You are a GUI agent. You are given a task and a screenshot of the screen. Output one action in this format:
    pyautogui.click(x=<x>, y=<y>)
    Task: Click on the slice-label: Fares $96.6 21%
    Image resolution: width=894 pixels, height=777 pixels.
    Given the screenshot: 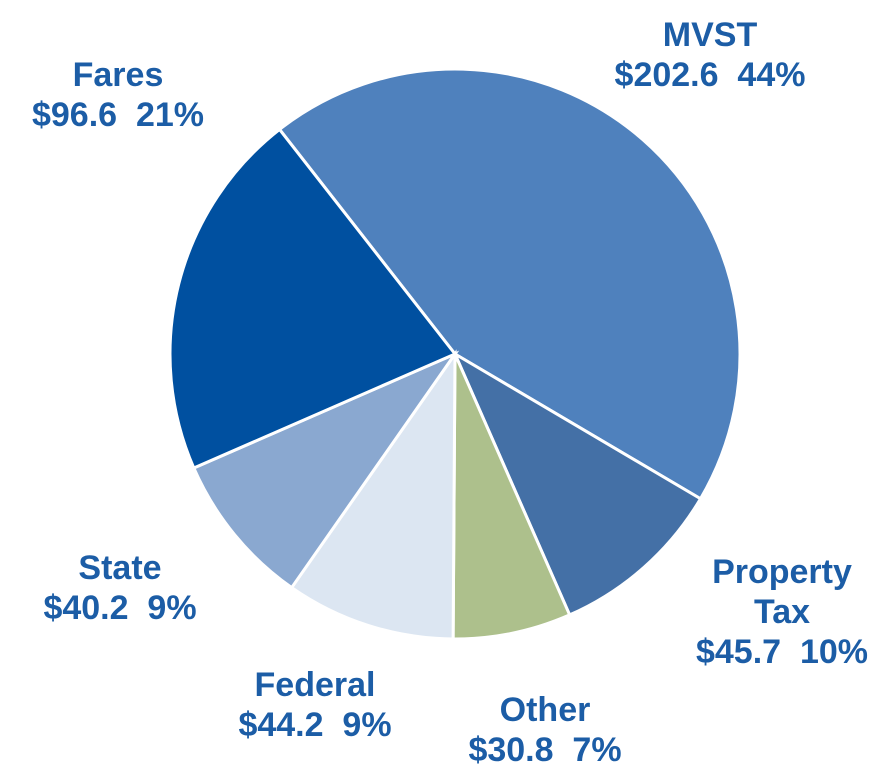 What is the action you would take?
    pyautogui.click(x=118, y=95)
    